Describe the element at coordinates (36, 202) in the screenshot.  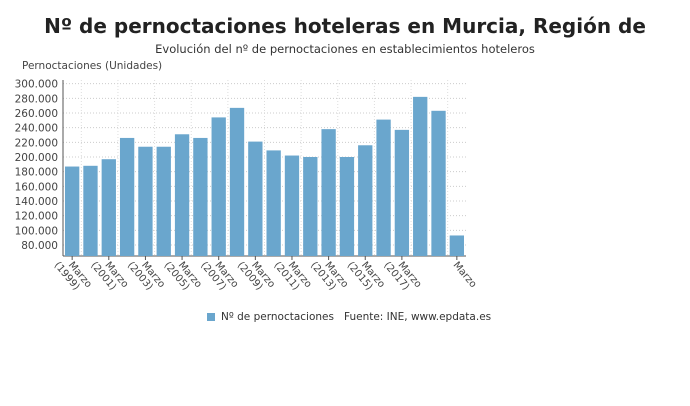
I see `y-tick-label: 140.000` at that location.